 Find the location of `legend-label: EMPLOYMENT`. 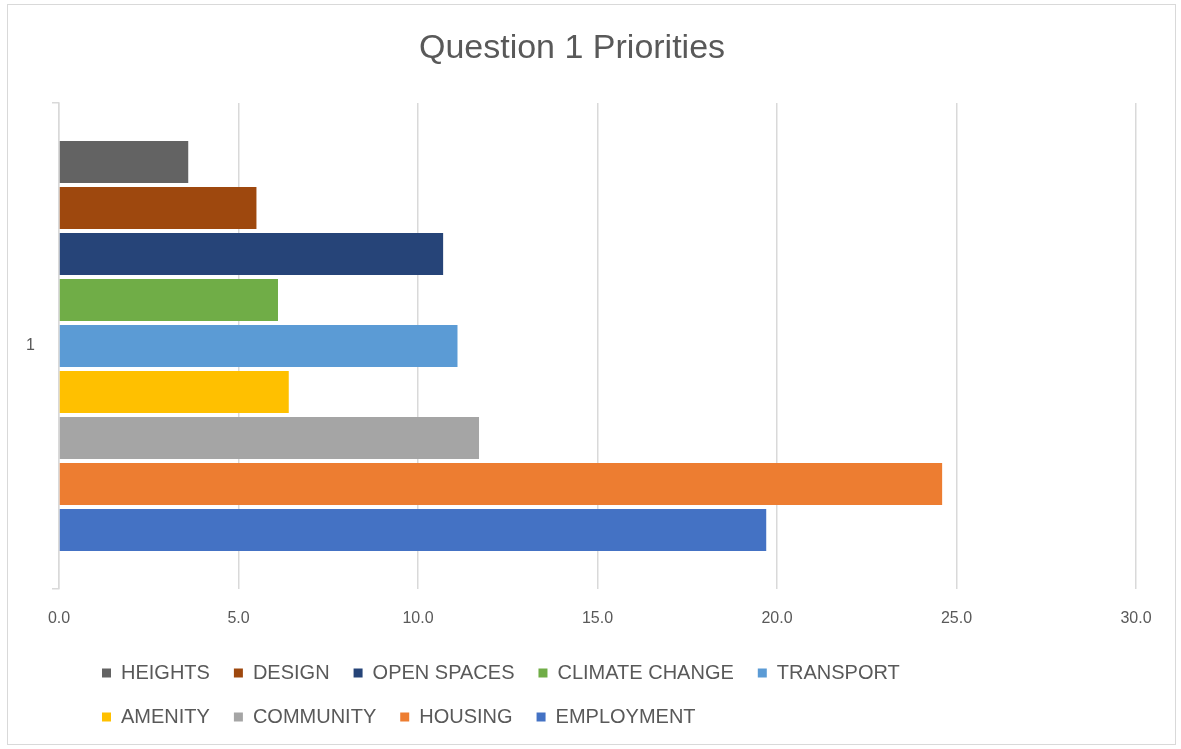

legend-label: EMPLOYMENT is located at coordinates (625, 715).